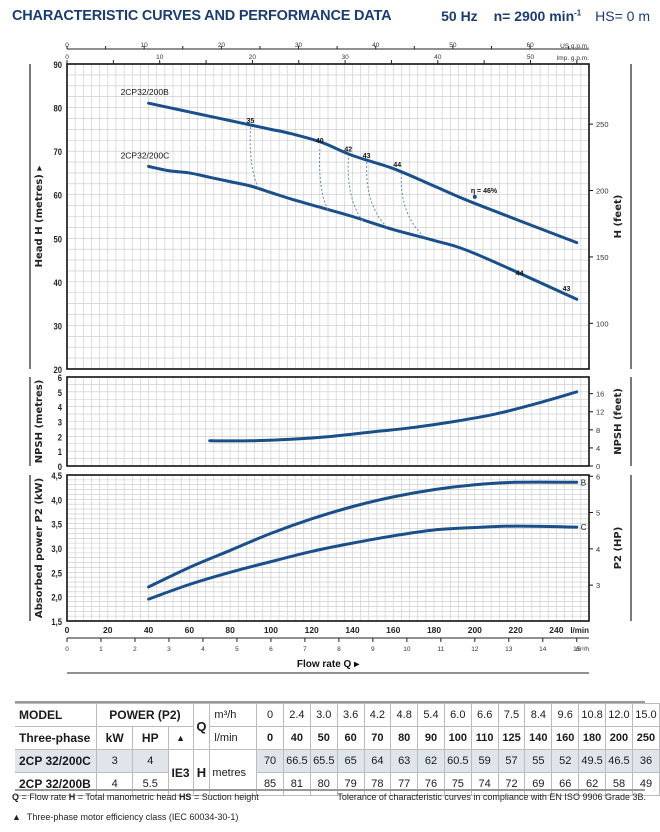  I want to click on operating-conditions: 50 Hz n= 2900 min-1 HS= 0 m, so click(545, 16).